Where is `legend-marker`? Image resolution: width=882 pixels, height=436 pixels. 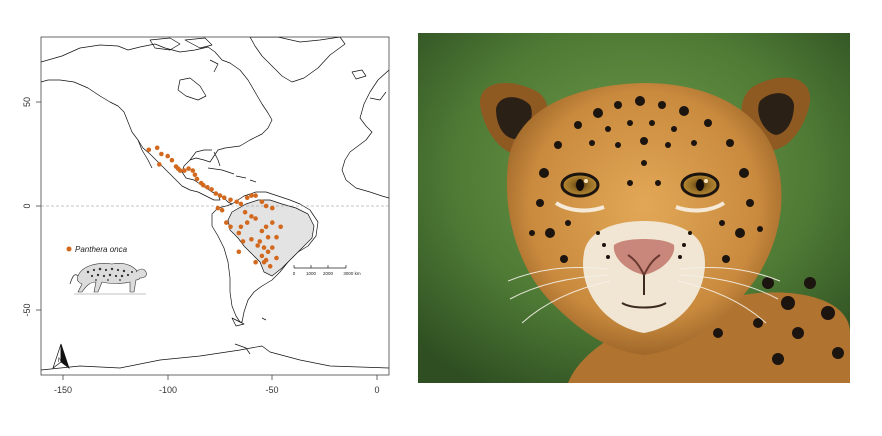
legend-marker is located at coordinates (69, 249).